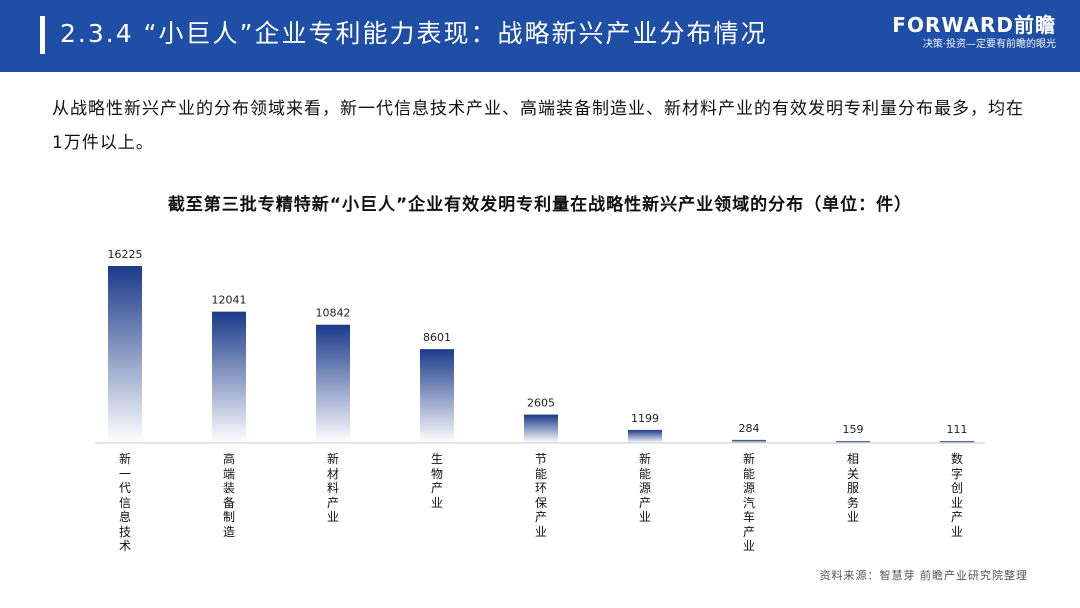 Image resolution: width=1080 pixels, height=608 pixels. Describe the element at coordinates (956, 495) in the screenshot. I see `category-label: 数字创业产业` at that location.